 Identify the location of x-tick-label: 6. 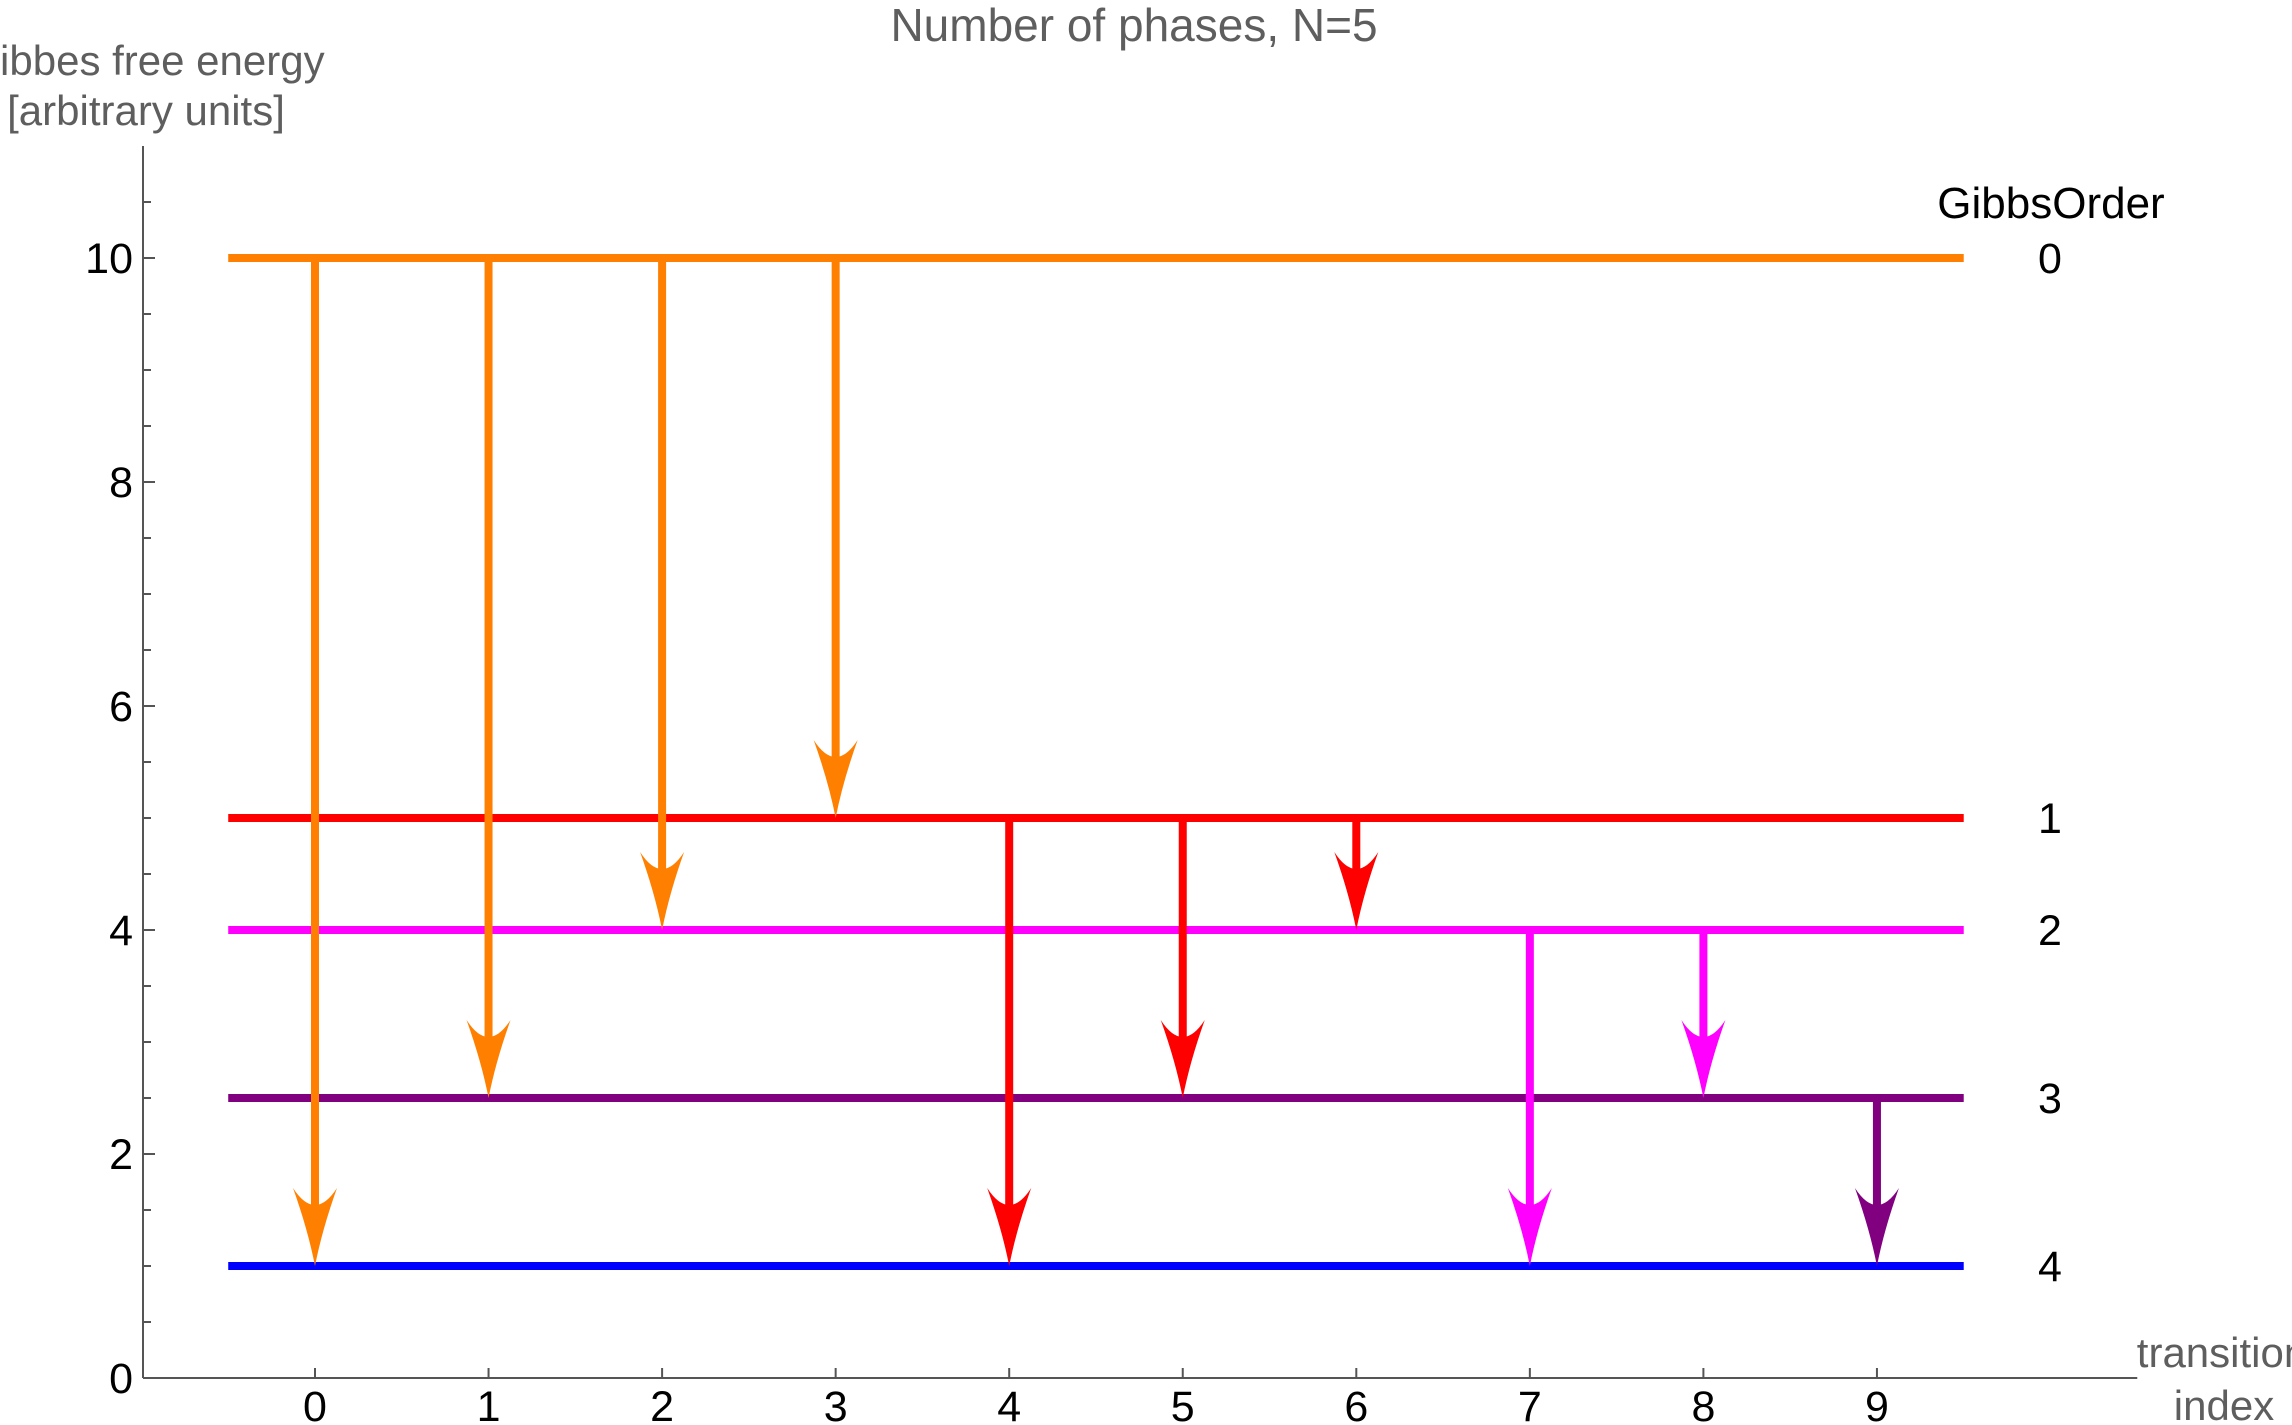
(1356, 1404).